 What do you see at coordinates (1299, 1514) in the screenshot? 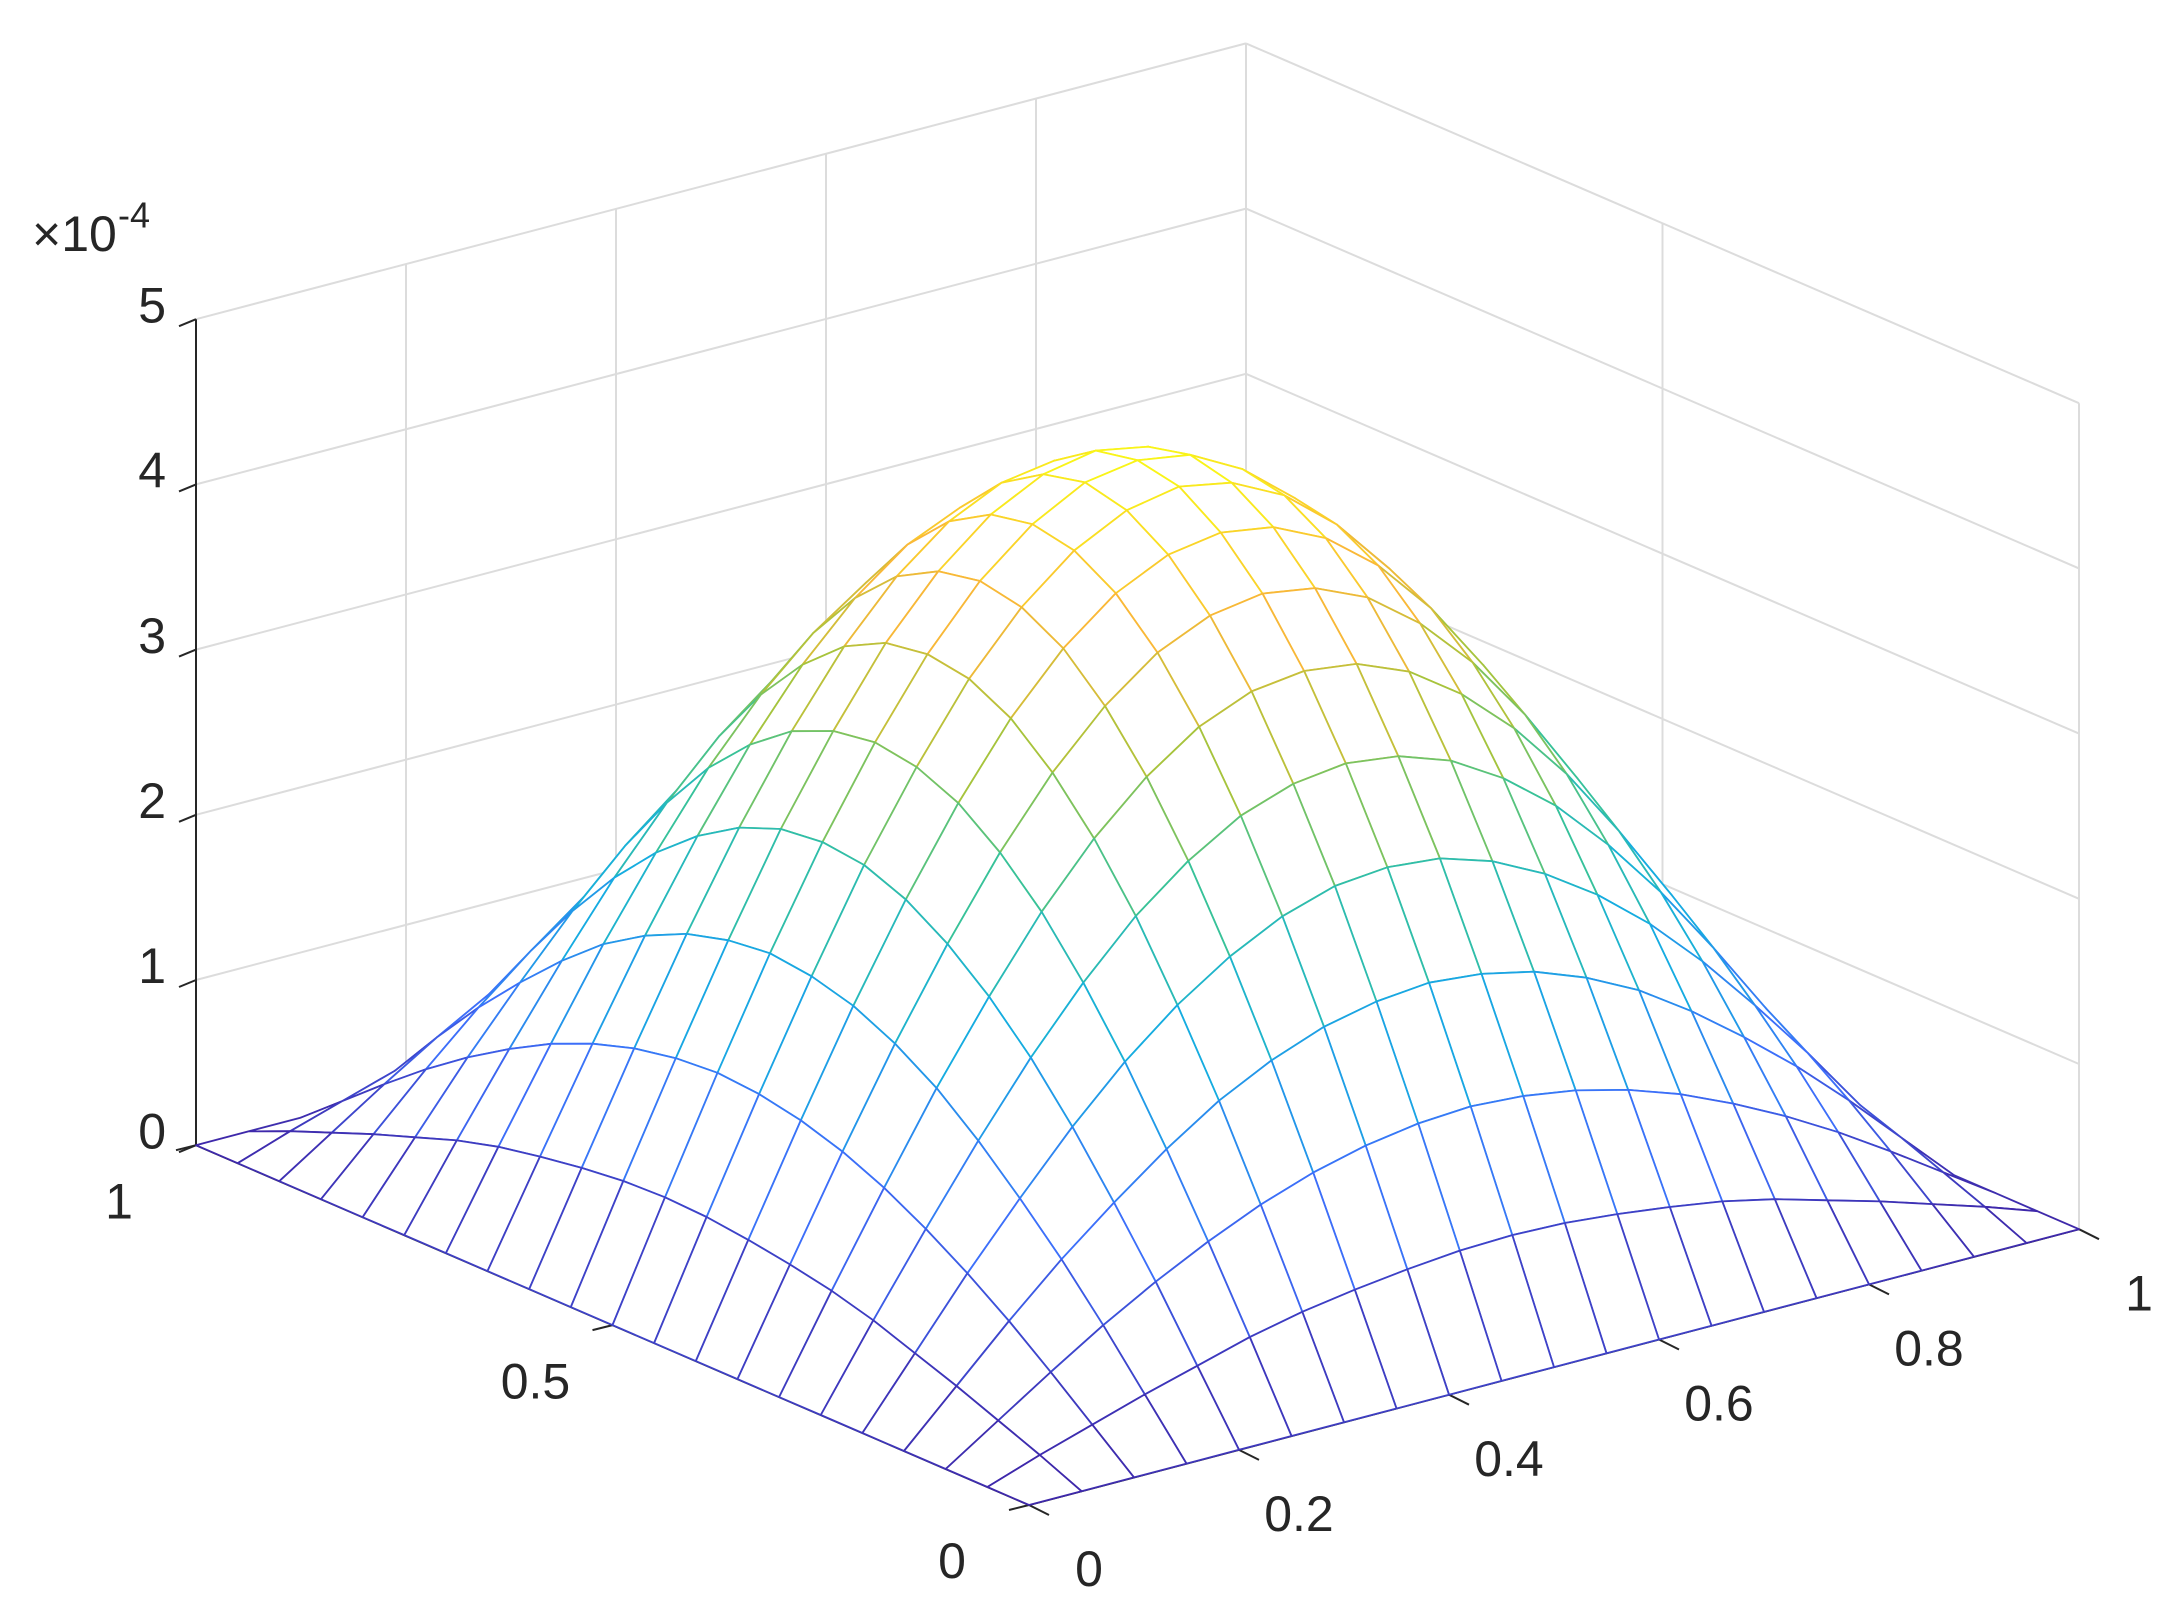
I see `x-tick-label: 0.2` at bounding box center [1299, 1514].